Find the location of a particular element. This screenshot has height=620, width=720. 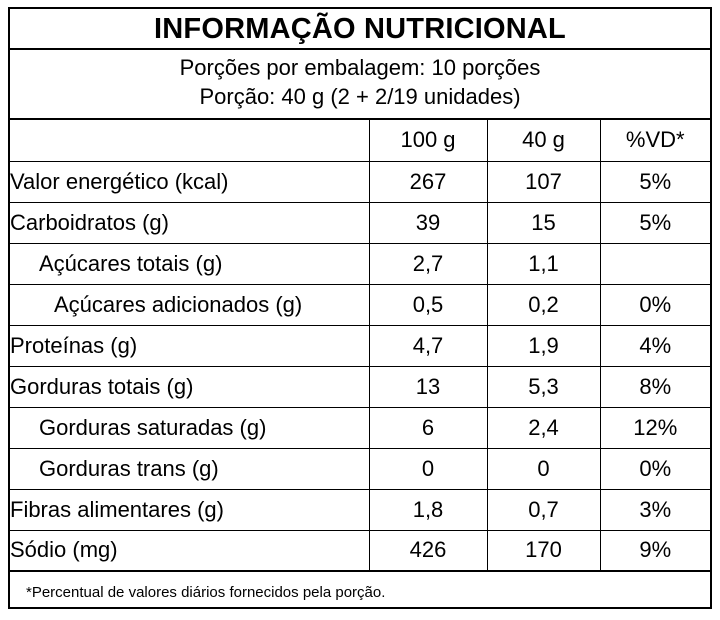

header-per-40g: 40 g is located at coordinates (543, 141).